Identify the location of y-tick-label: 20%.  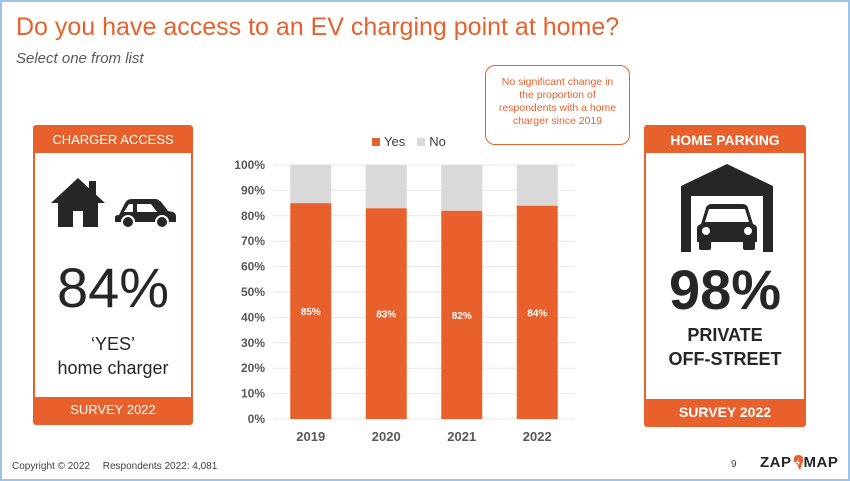
(253, 368).